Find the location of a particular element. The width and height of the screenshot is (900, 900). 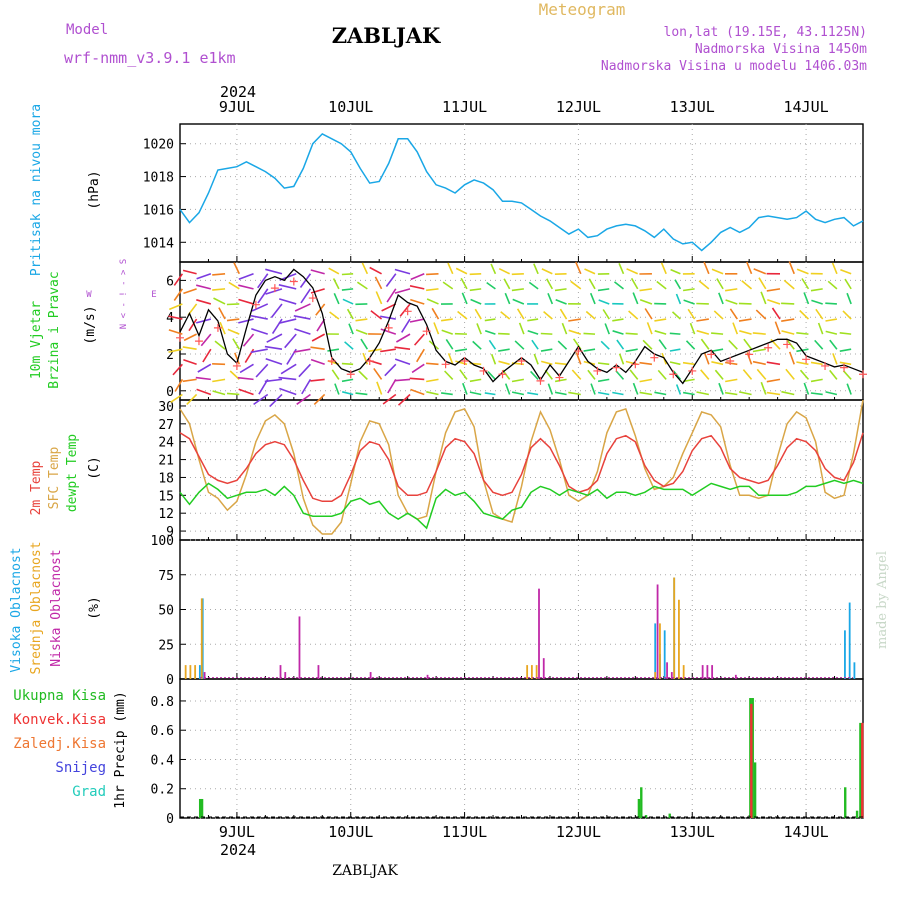

y-tick-label: 25 is located at coordinates (166, 645).